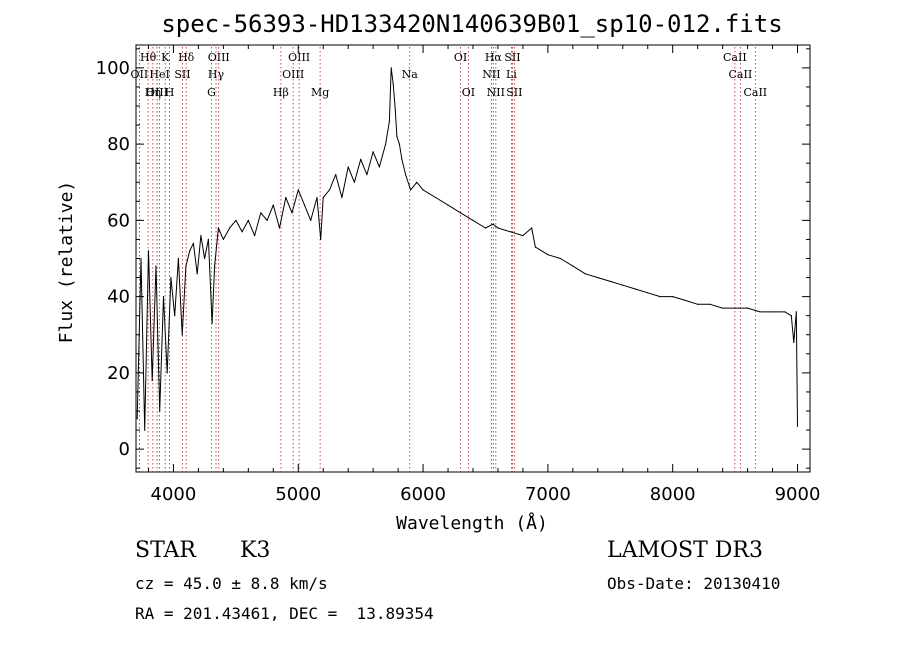 The image size is (900, 649). Describe the element at coordinates (118, 144) in the screenshot. I see `y-tick-label-4: 80` at that location.